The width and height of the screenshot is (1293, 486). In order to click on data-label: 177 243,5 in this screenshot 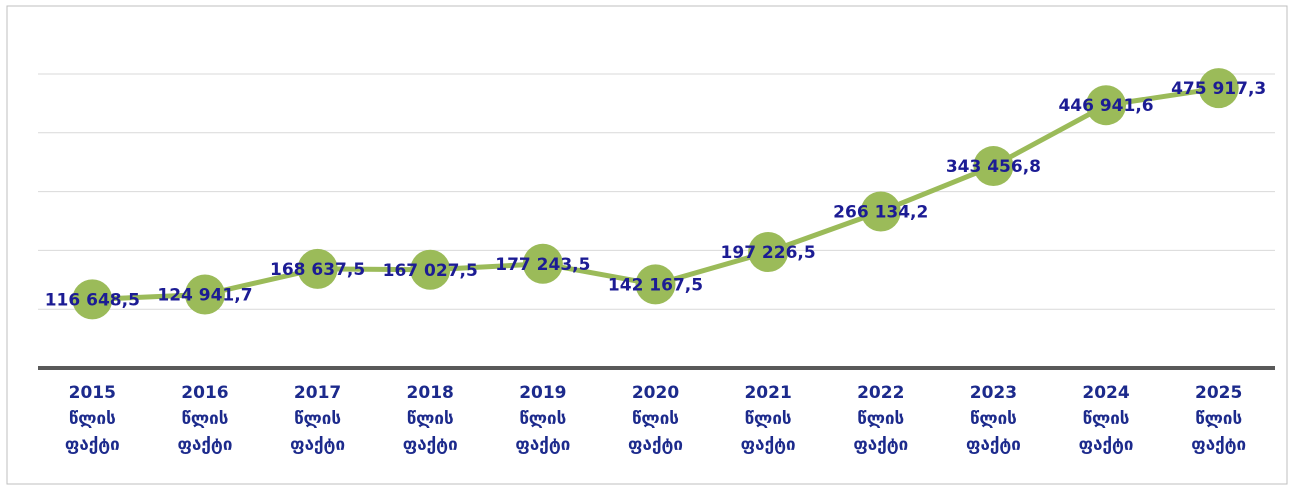, I will do `click(542, 265)`.